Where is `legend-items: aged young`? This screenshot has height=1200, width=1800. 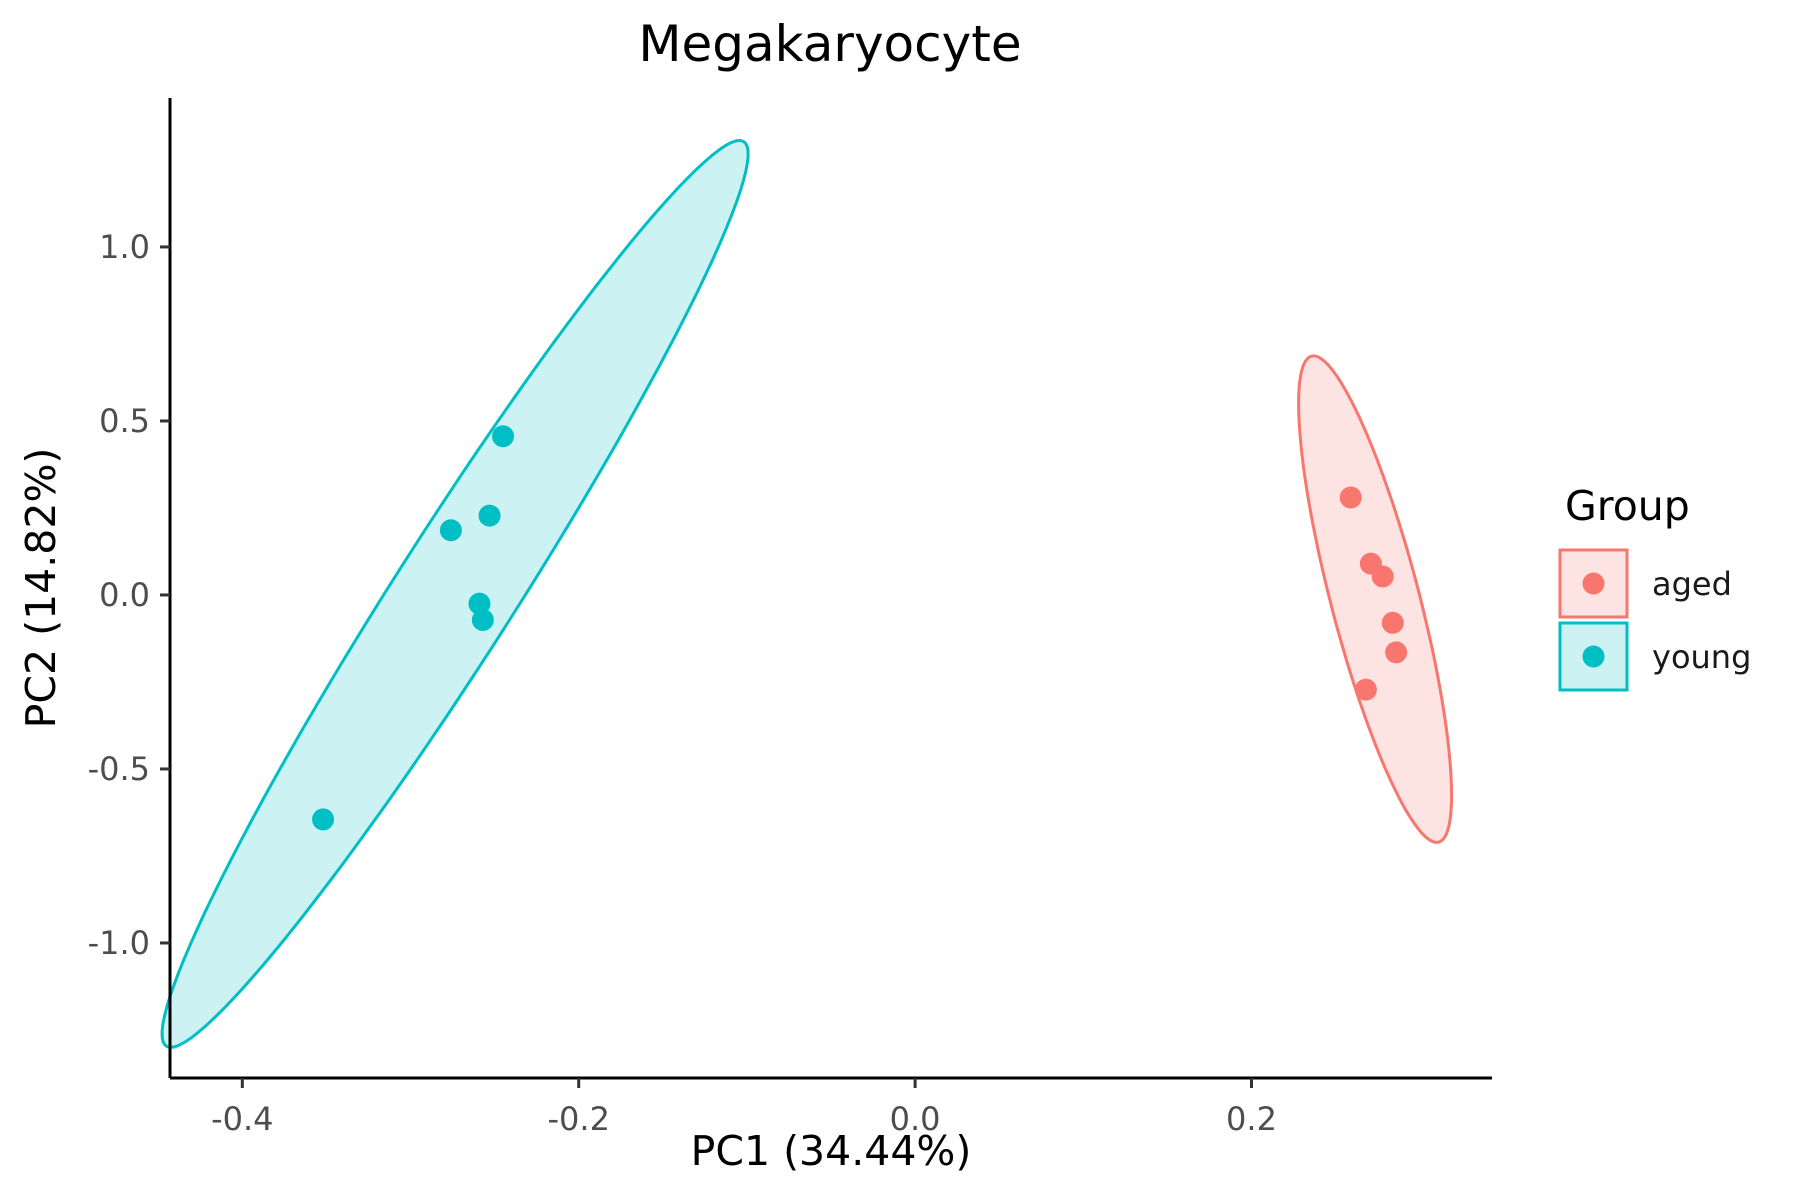
legend-items: aged young is located at coordinates (1654, 620).